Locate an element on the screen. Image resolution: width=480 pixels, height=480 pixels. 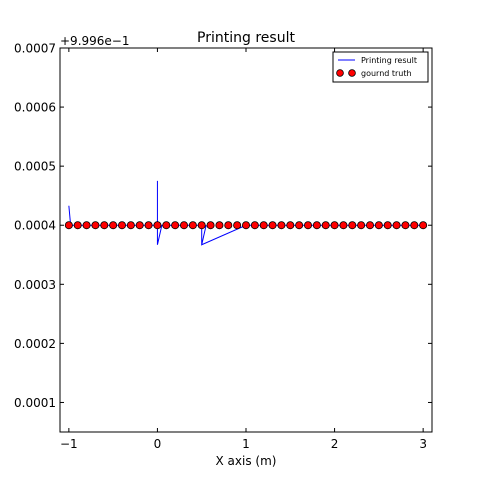
y-tick-label: 0.0002 is located at coordinates (35, 344).